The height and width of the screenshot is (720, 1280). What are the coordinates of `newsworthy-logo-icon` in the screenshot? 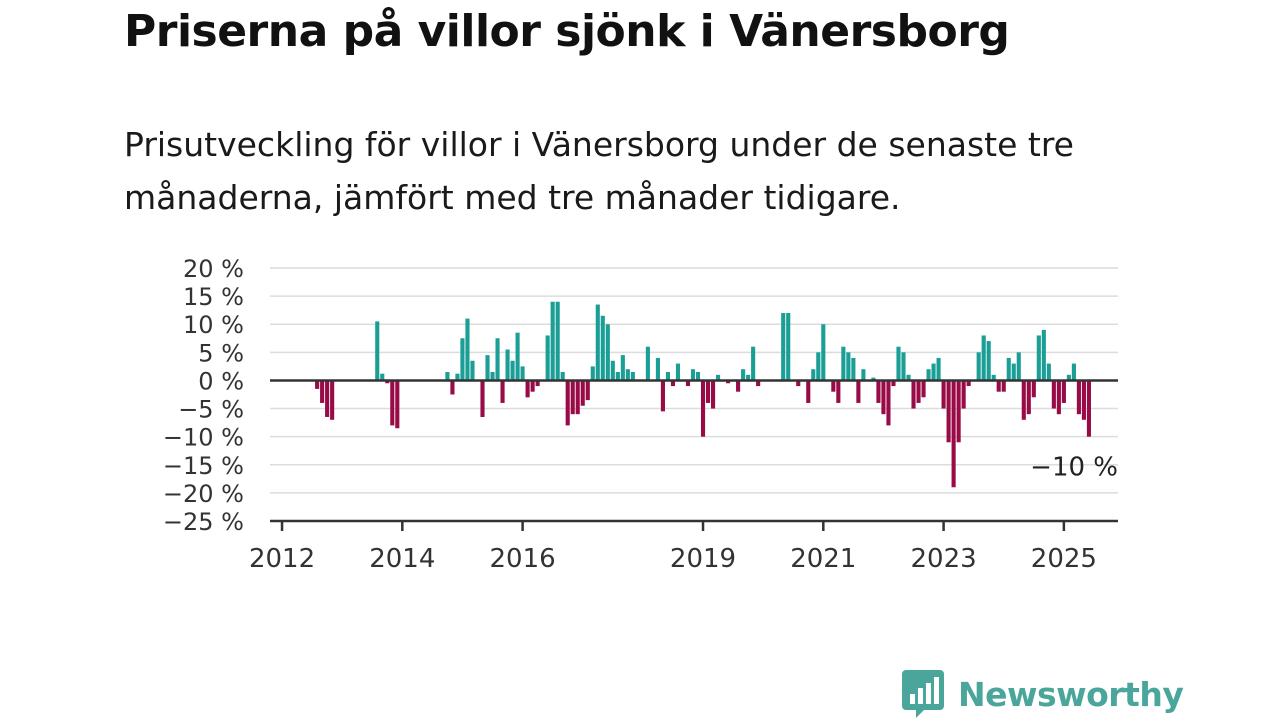 It's located at (923, 694).